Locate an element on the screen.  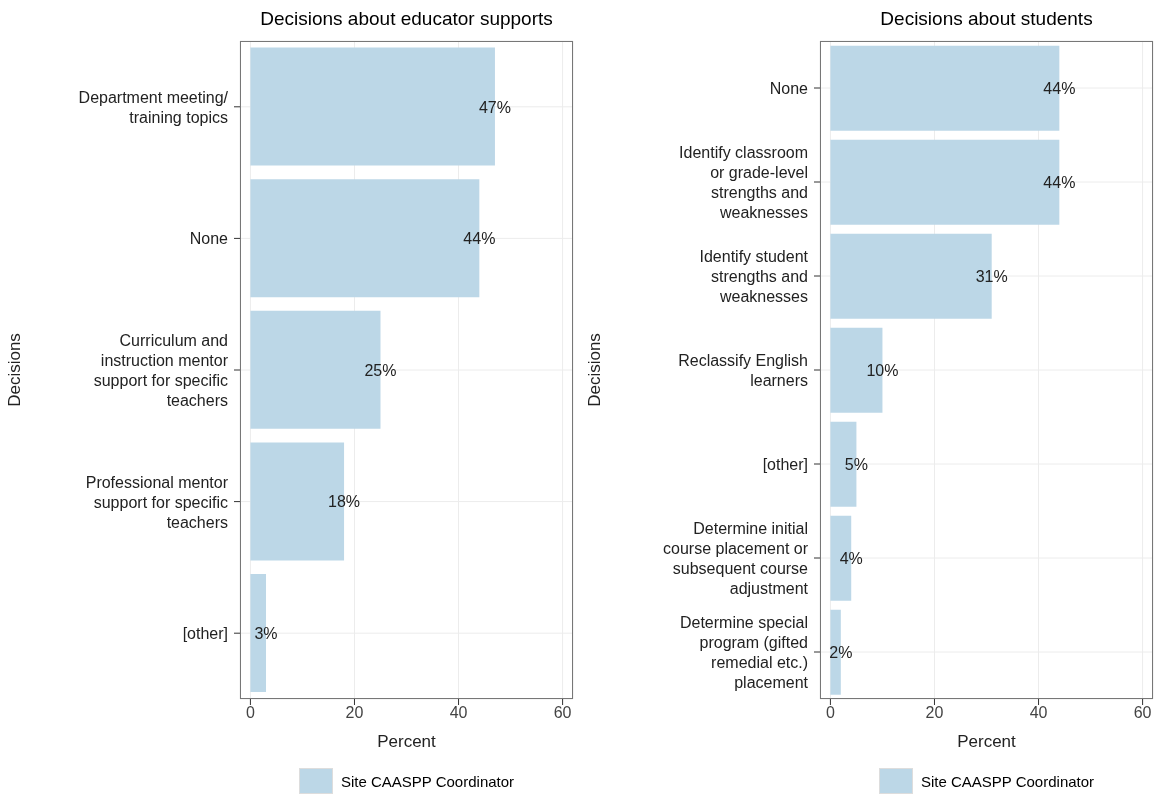
data-label: 2% is located at coordinates (841, 653).